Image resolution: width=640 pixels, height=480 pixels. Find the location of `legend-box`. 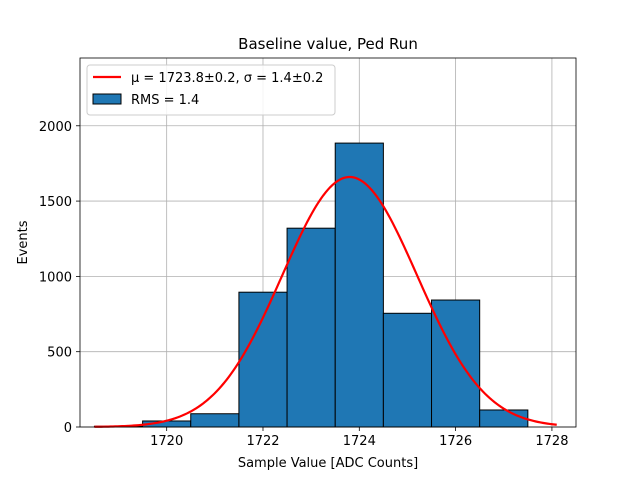

legend-box is located at coordinates (211, 90).